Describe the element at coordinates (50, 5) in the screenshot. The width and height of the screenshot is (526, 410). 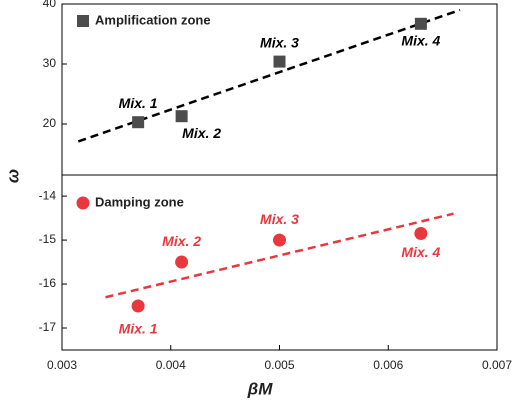
I see `y-tick-label: 40` at that location.